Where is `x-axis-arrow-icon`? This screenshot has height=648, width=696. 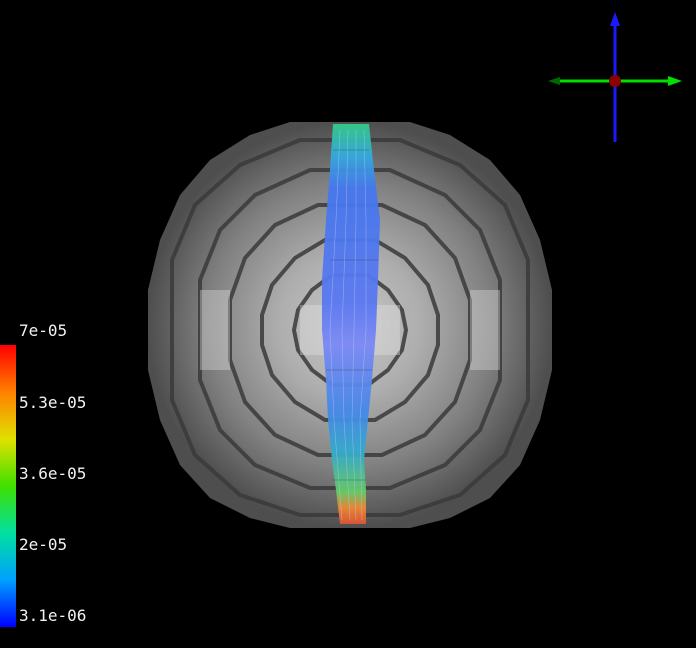 x-axis-arrow-icon is located at coordinates (675, 81).